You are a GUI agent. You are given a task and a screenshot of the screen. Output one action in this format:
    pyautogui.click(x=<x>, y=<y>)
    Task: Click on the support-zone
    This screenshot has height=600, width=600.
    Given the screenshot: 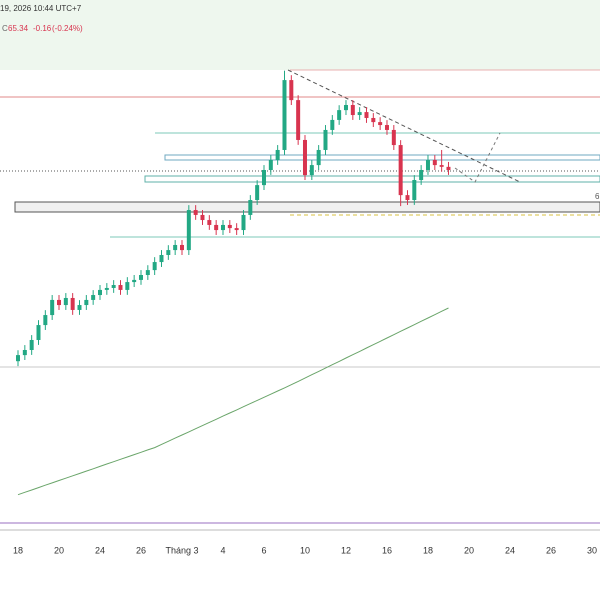 What is the action you would take?
    pyautogui.click(x=307, y=207)
    